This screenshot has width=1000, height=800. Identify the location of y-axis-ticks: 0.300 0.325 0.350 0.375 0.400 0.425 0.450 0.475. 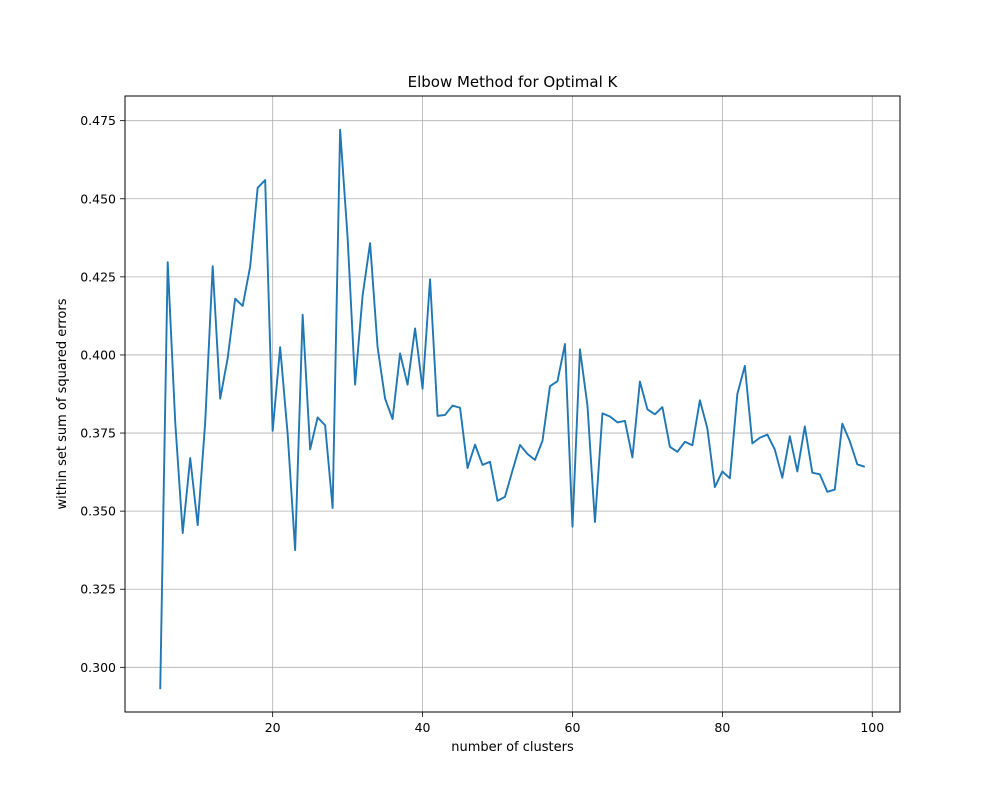
(102, 394).